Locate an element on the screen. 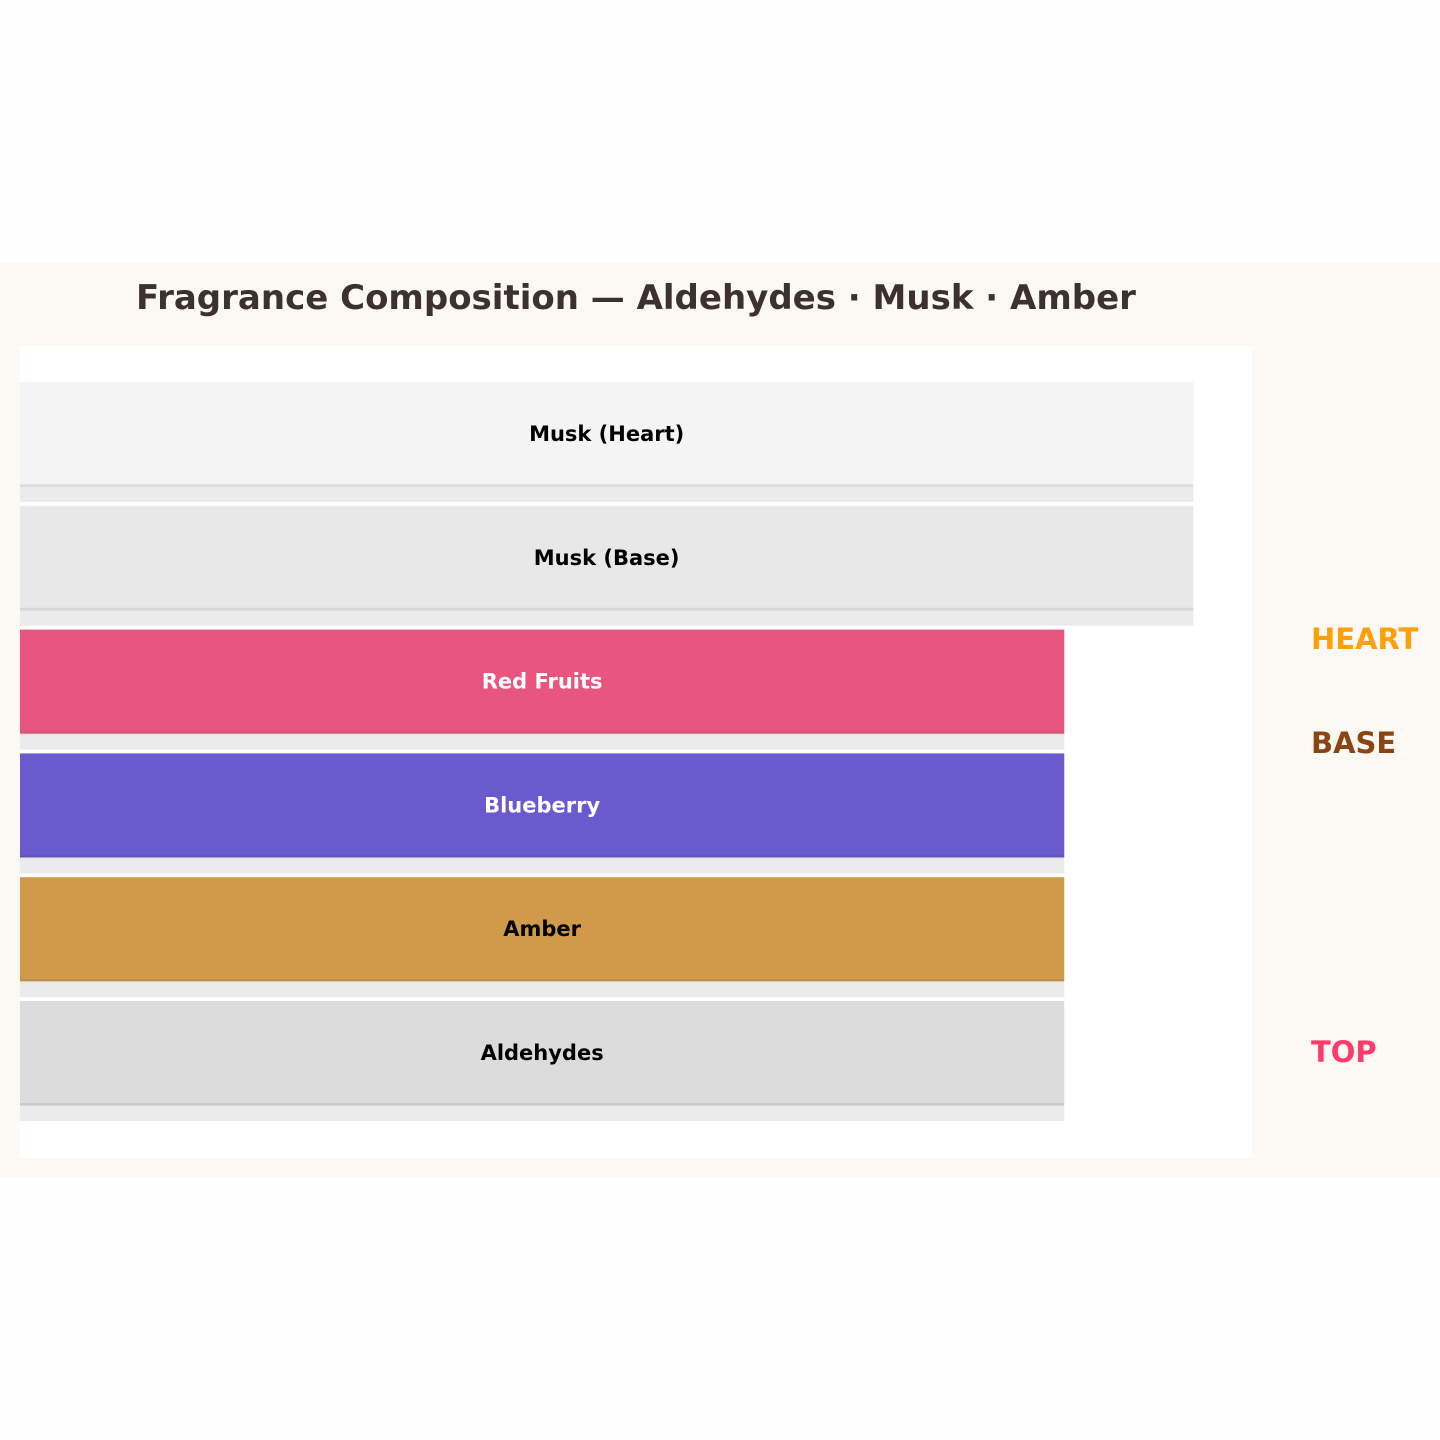 Image resolution: width=1440 pixels, height=1440 pixels. bar-label: Red Fruits is located at coordinates (542, 682).